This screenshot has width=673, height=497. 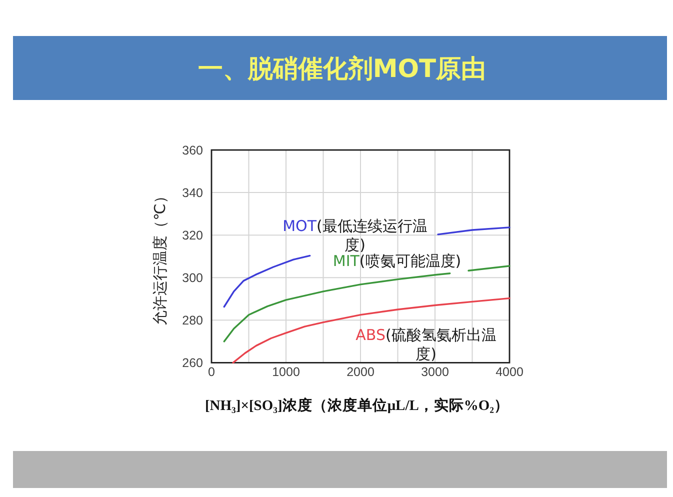 I want to click on y-tick-label: 320, so click(x=193, y=235).